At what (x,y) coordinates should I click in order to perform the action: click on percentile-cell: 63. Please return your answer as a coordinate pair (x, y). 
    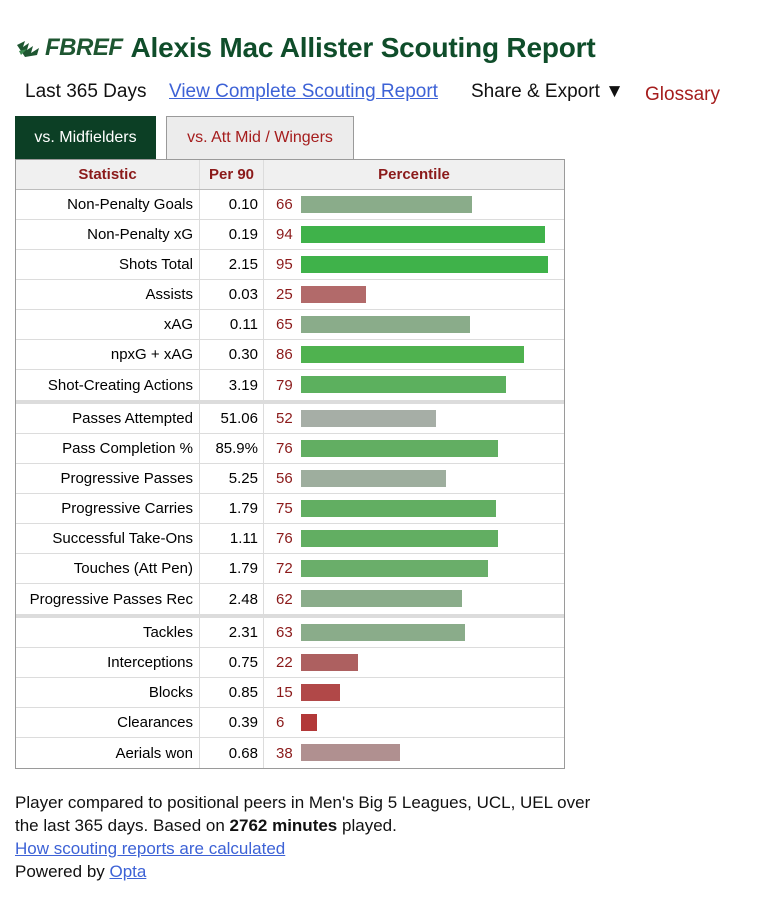
    Looking at the image, I should click on (414, 632).